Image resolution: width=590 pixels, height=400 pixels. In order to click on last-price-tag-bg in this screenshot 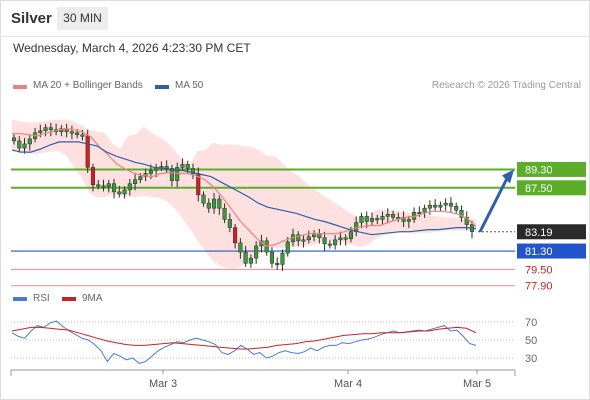, I will do `click(551, 232)`.